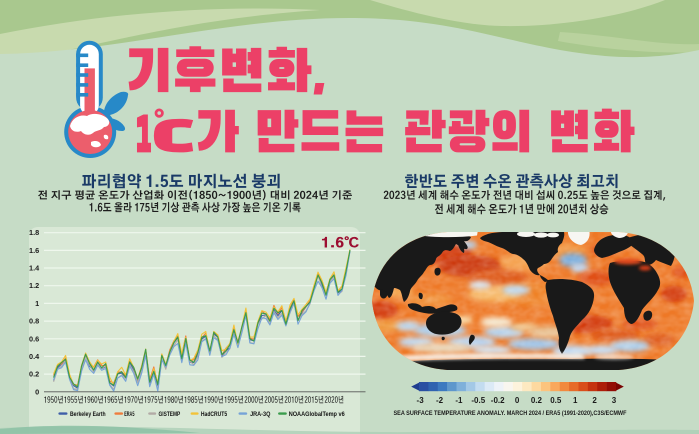 This screenshot has width=699, height=434. I want to click on svg-text: HadCRUT5, so click(214, 415).